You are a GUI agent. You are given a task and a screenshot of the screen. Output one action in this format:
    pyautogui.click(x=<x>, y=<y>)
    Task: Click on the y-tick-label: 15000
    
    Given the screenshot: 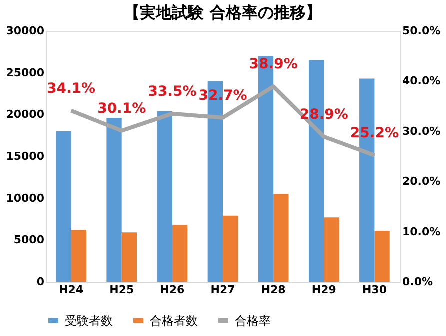 What is the action you would take?
    pyautogui.click(x=25, y=156)
    